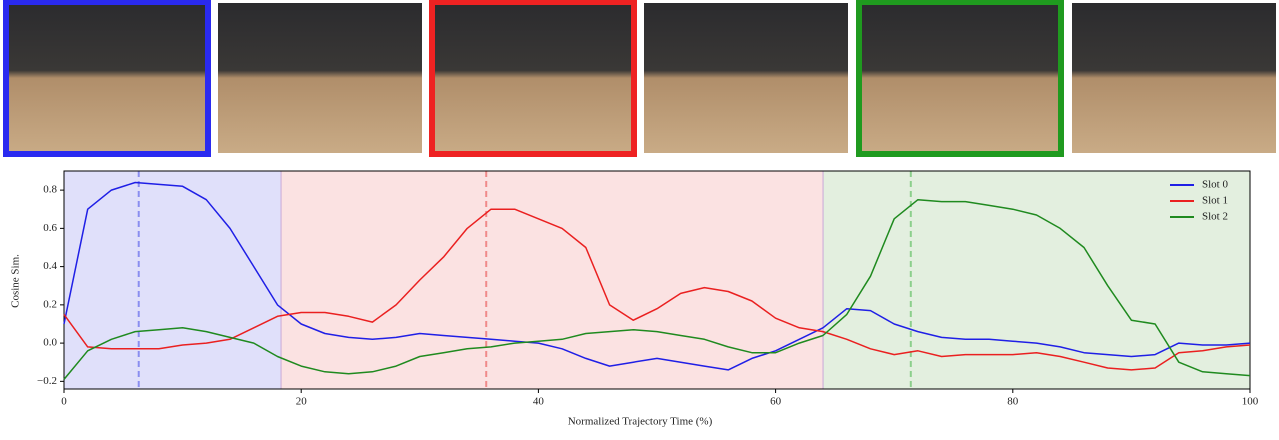  I want to click on y-axis-label: Cosine Sim., so click(16, 281).